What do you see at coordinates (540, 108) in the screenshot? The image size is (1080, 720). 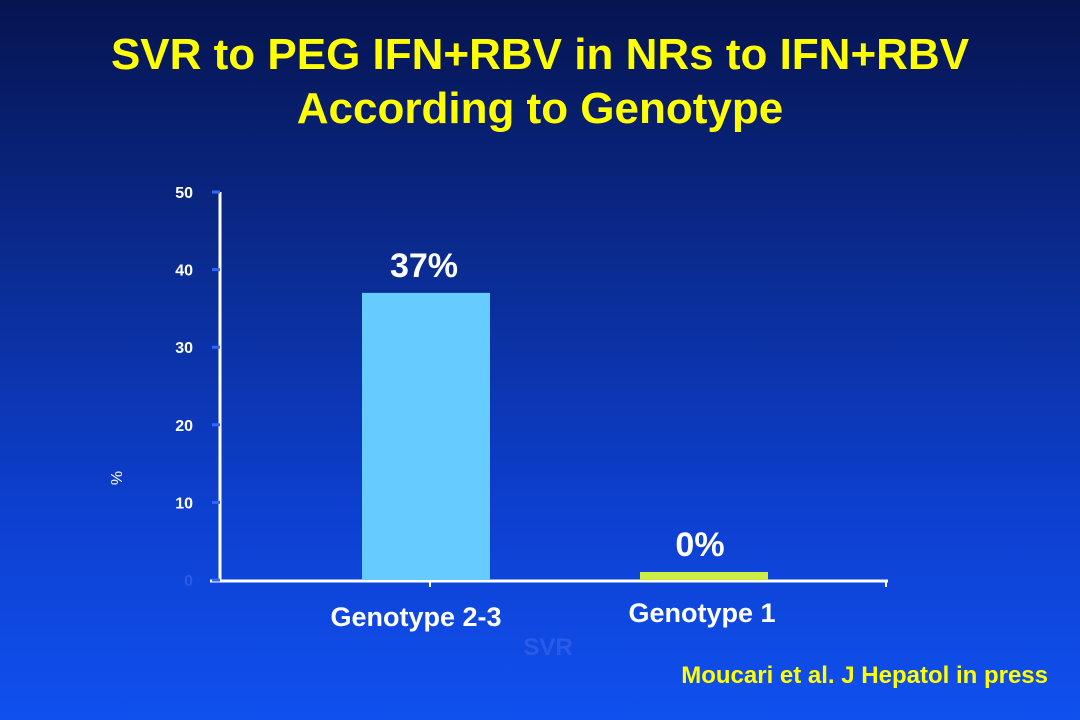 I see `chart-title-line-2: According to Genotype` at bounding box center [540, 108].